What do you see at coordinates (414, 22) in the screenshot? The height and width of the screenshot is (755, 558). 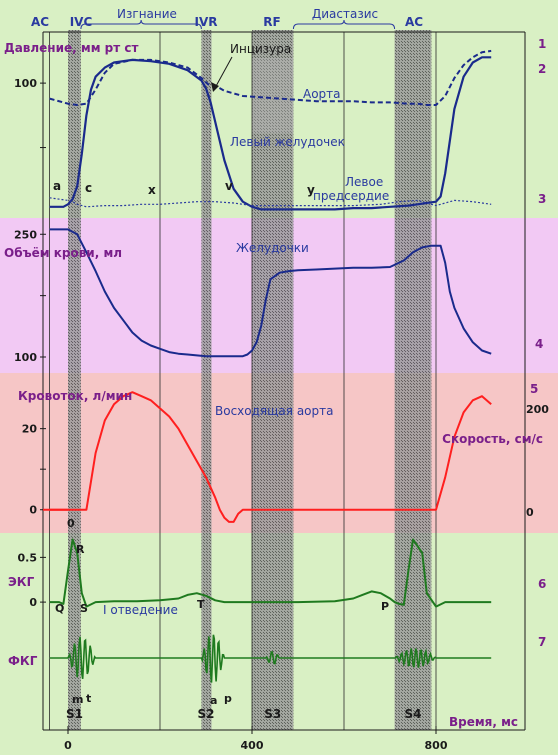 I see `phase-label-ac-2: AC` at bounding box center [414, 22].